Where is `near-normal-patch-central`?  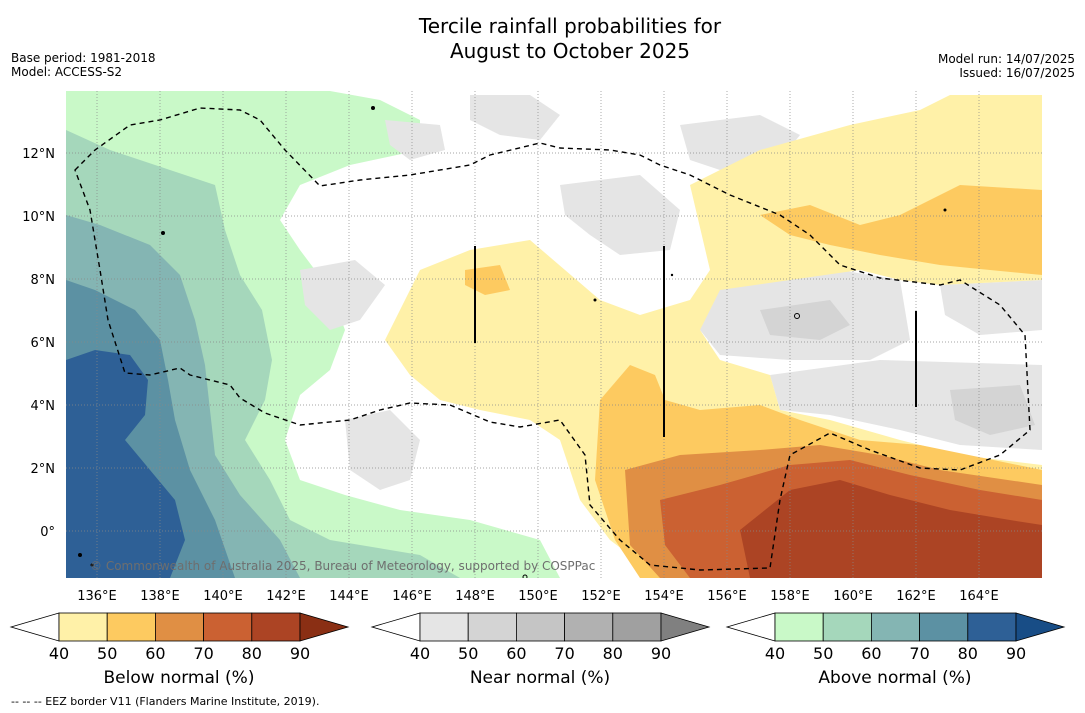 near-normal-patch-central is located at coordinates (620, 215).